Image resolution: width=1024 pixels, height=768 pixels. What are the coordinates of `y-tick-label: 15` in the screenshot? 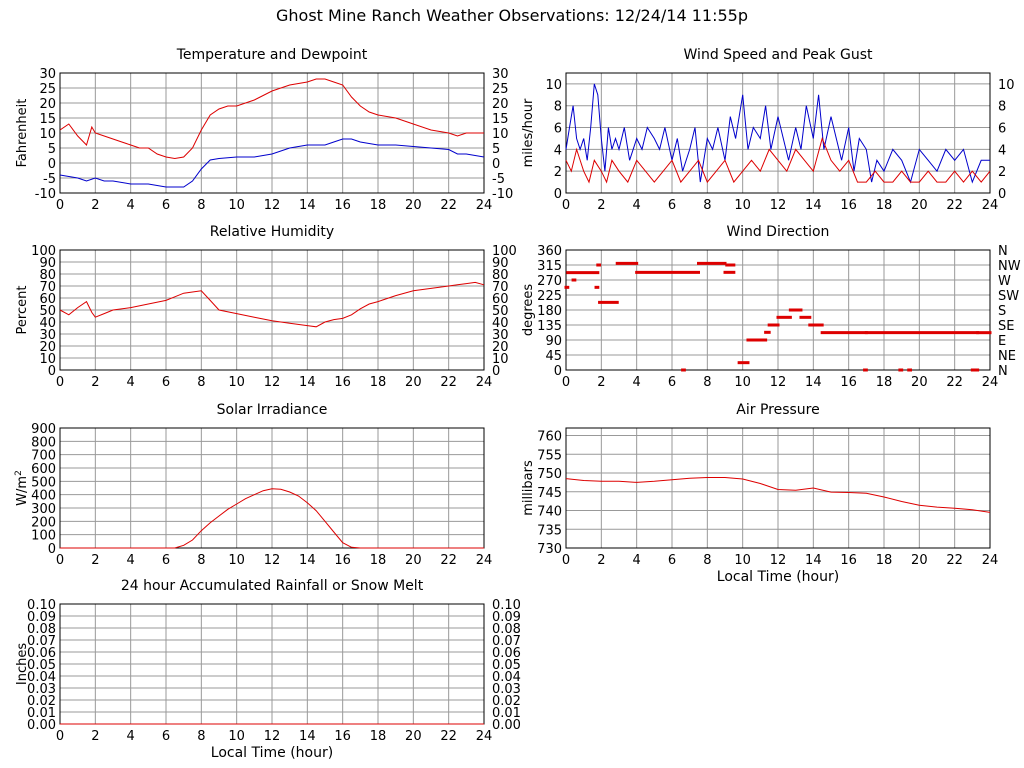 It's located at (47, 119).